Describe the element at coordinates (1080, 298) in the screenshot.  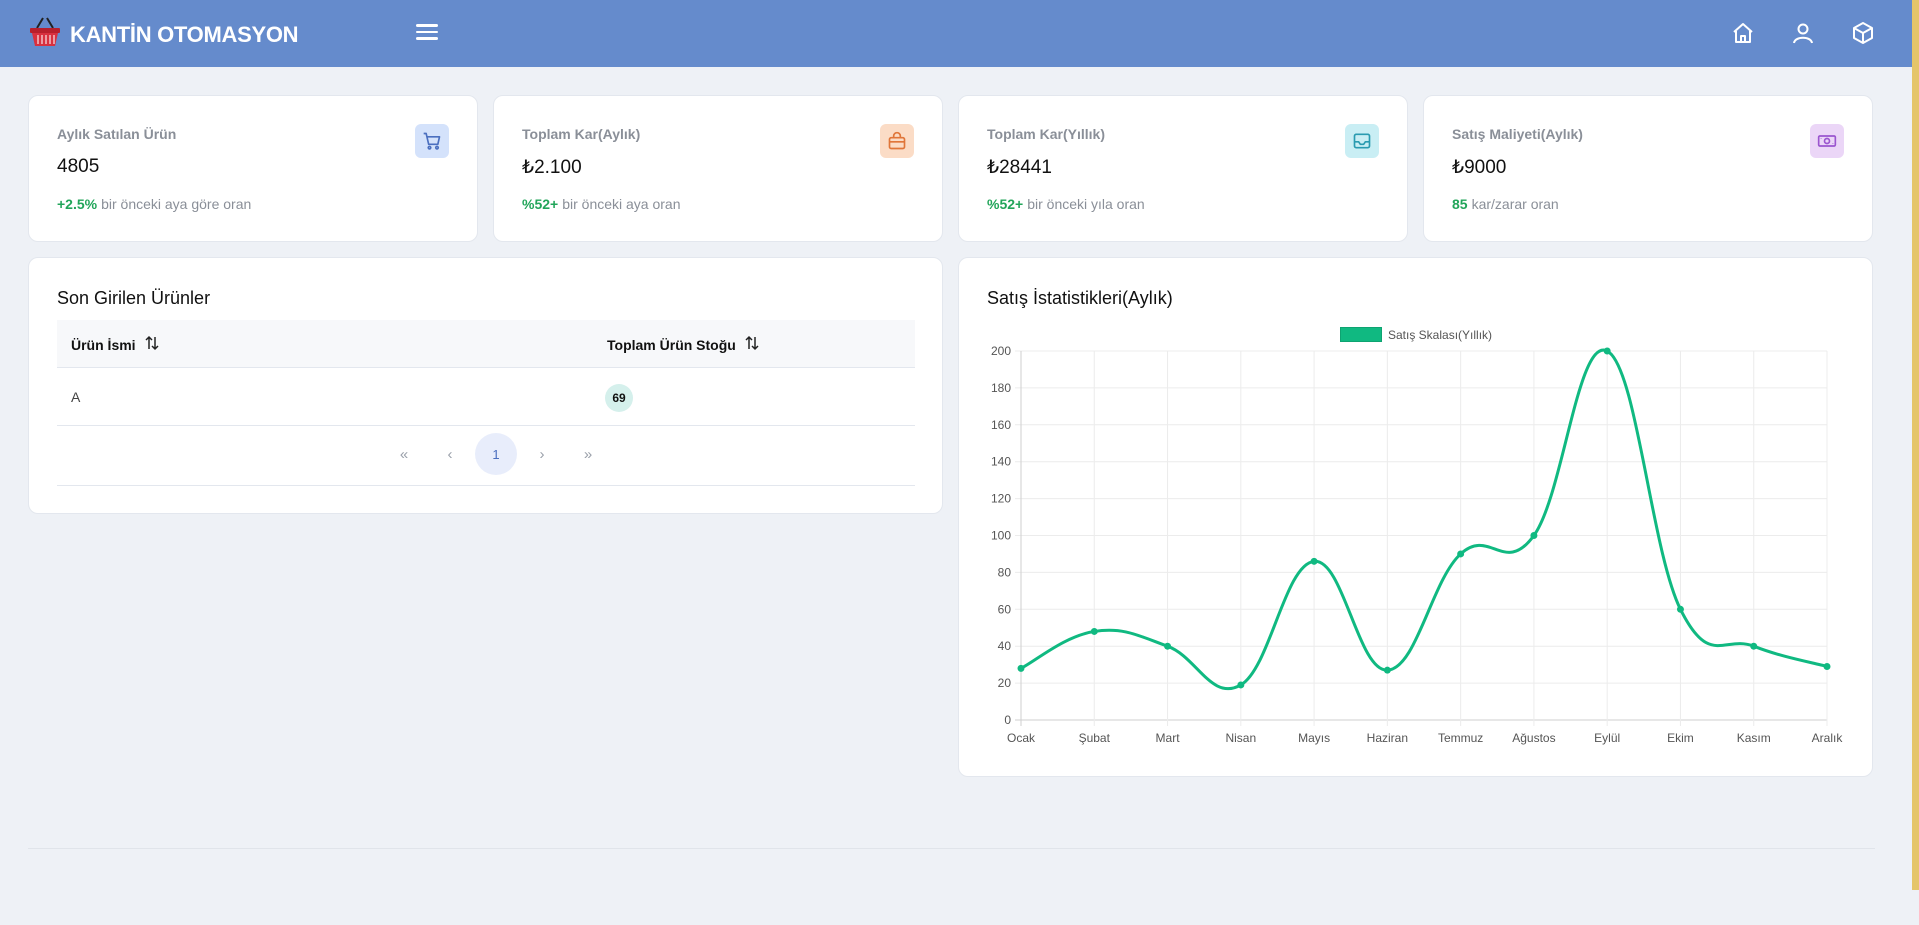
I see `panel-title: Satış İstatistikleri(Aylık)` at that location.